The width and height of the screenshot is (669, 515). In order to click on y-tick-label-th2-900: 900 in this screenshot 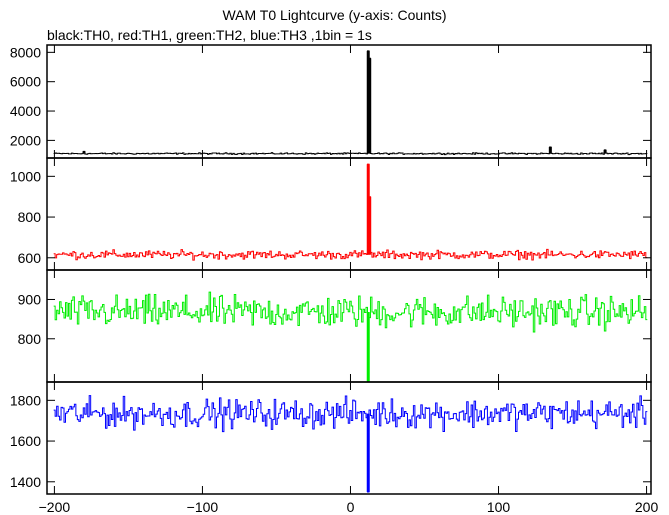, I will do `click(30, 299)`.